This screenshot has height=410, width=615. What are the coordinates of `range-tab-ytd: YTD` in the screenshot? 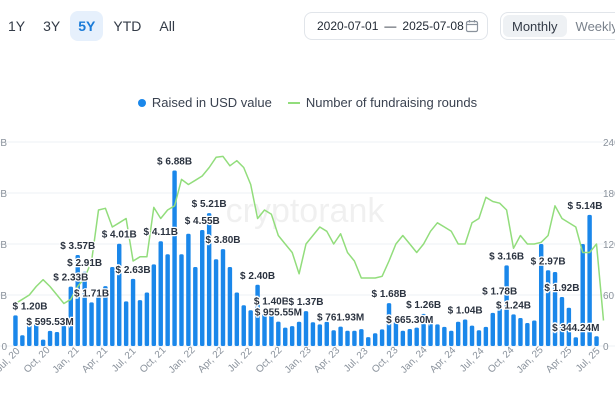 It's located at (127, 26).